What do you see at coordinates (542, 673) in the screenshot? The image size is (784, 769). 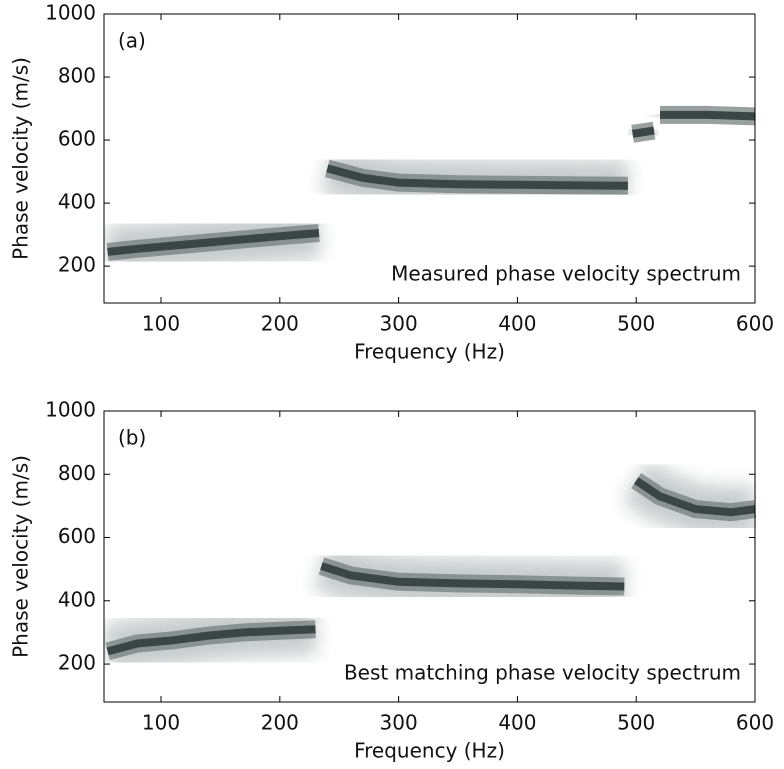 I see `panel-label: Best matching phase velocity spectrum` at bounding box center [542, 673].